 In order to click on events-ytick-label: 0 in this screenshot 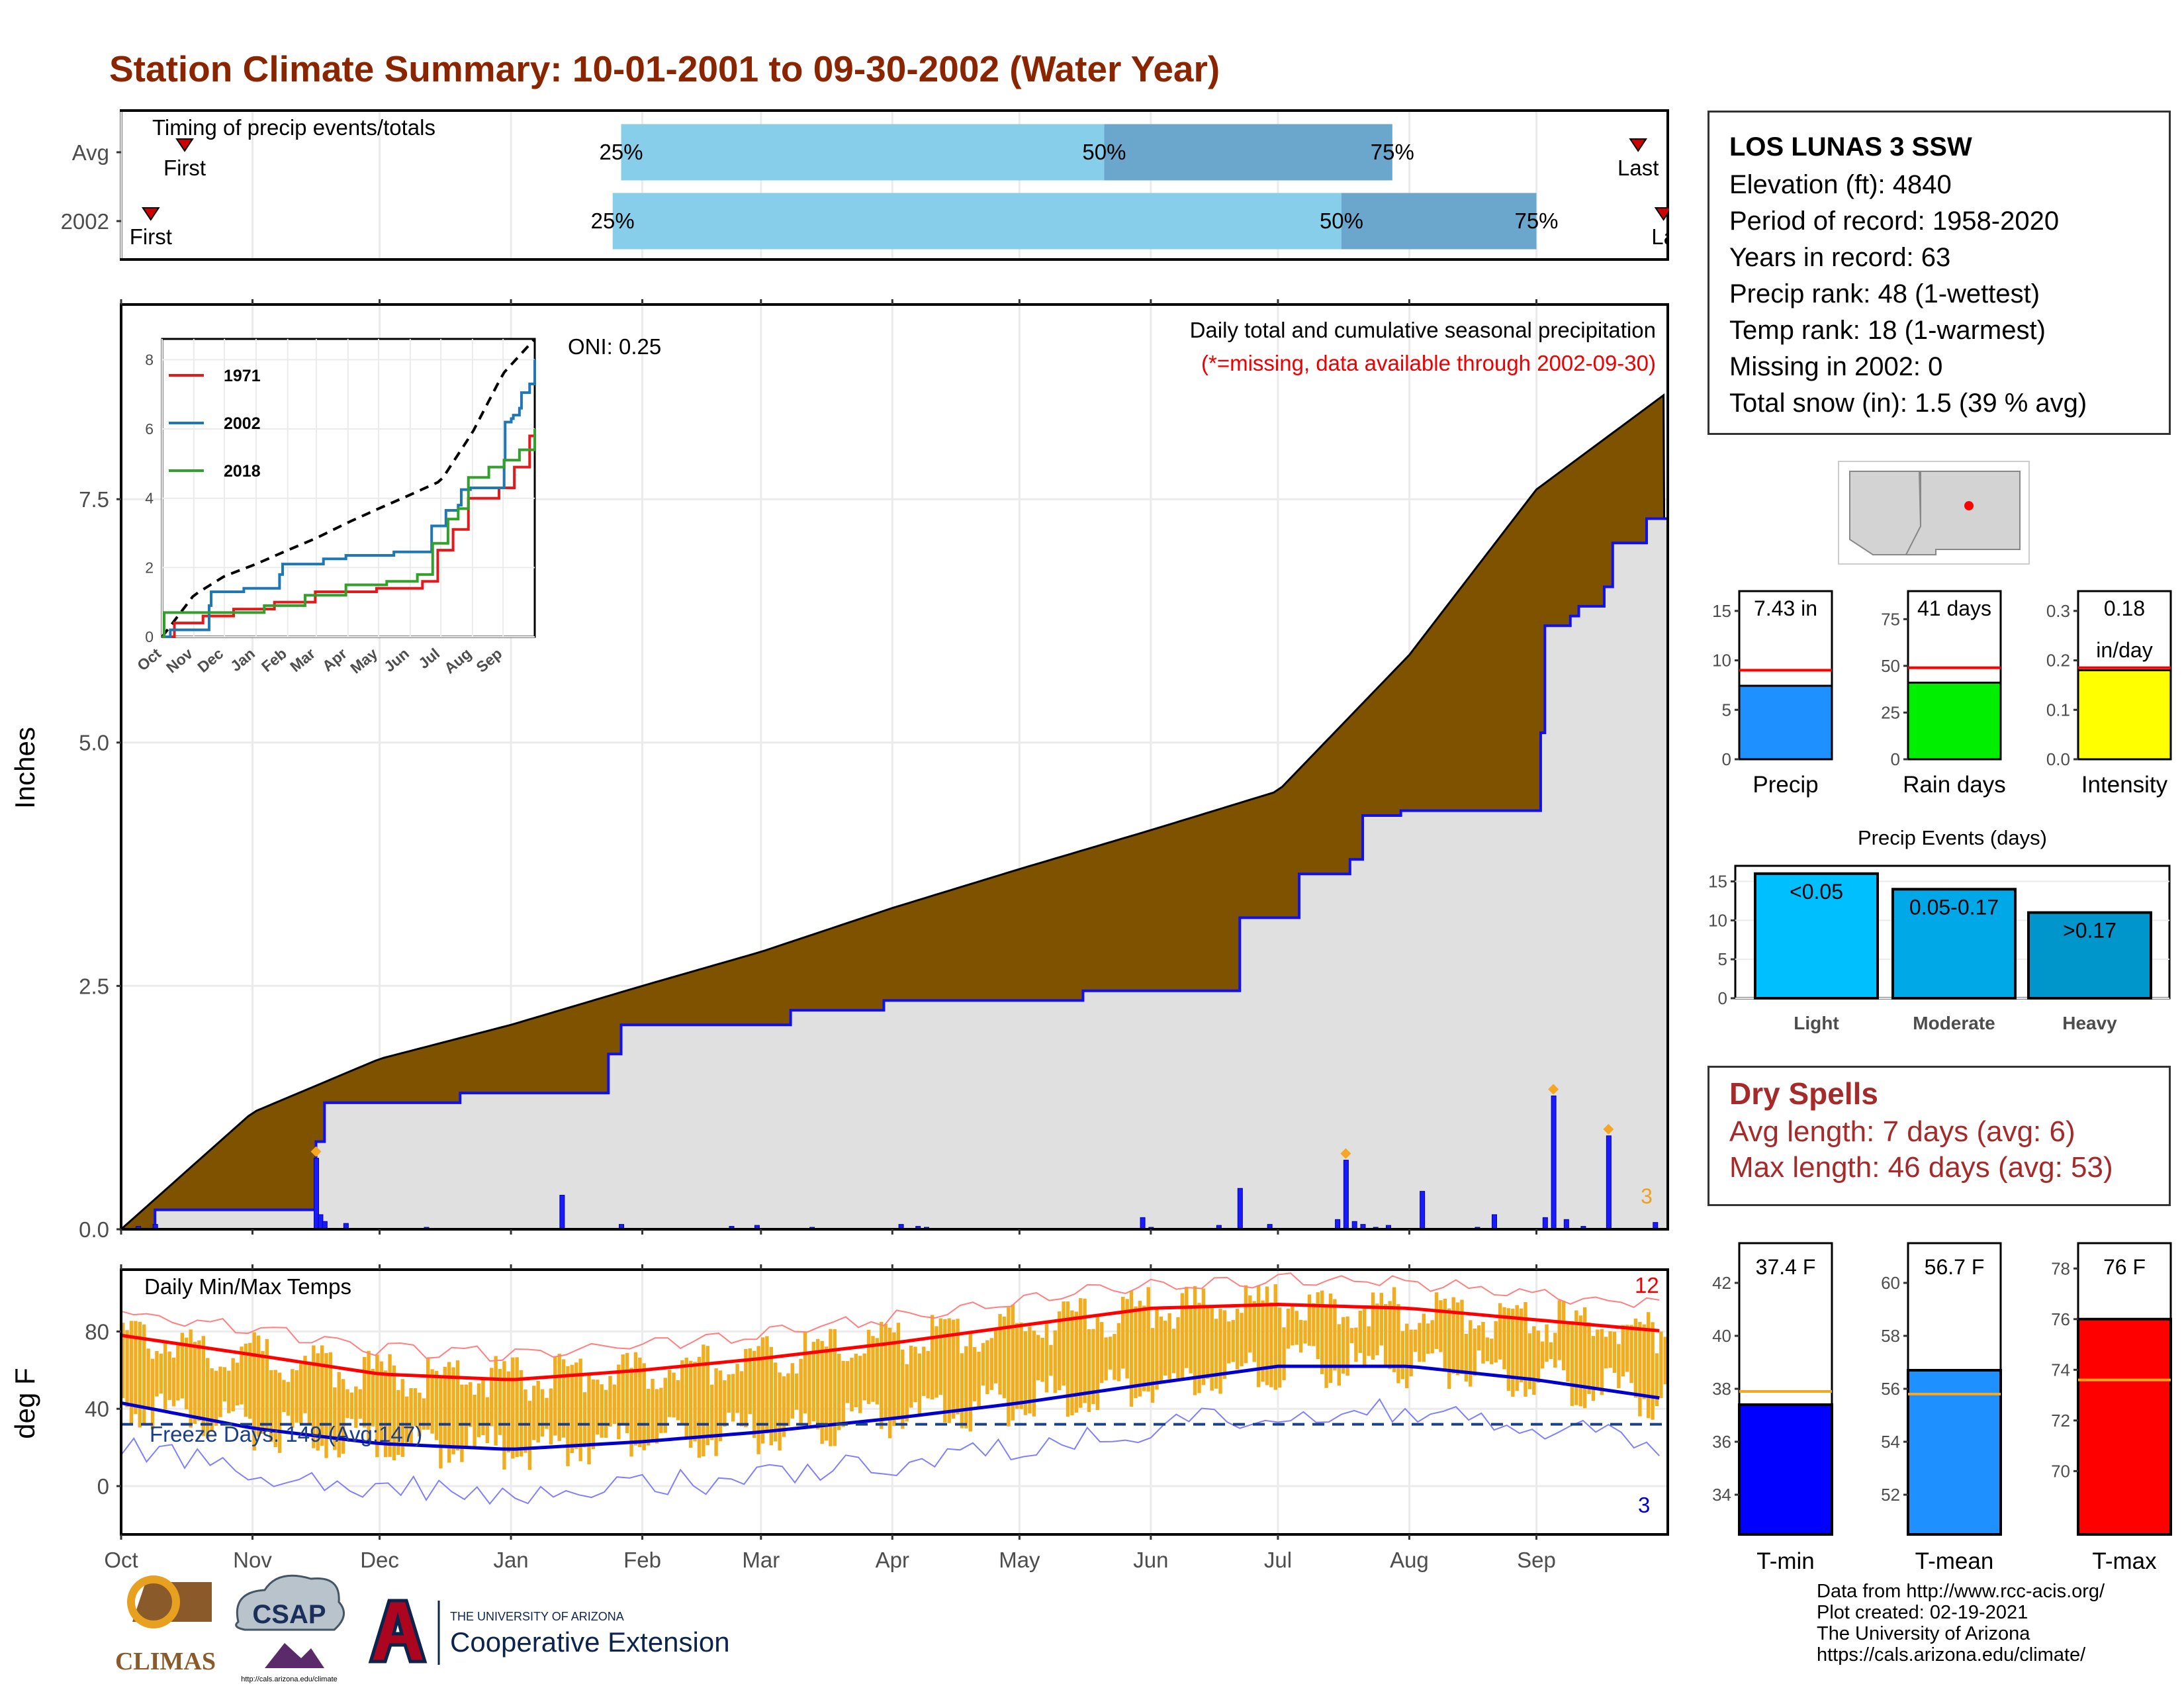, I will do `click(1723, 998)`.